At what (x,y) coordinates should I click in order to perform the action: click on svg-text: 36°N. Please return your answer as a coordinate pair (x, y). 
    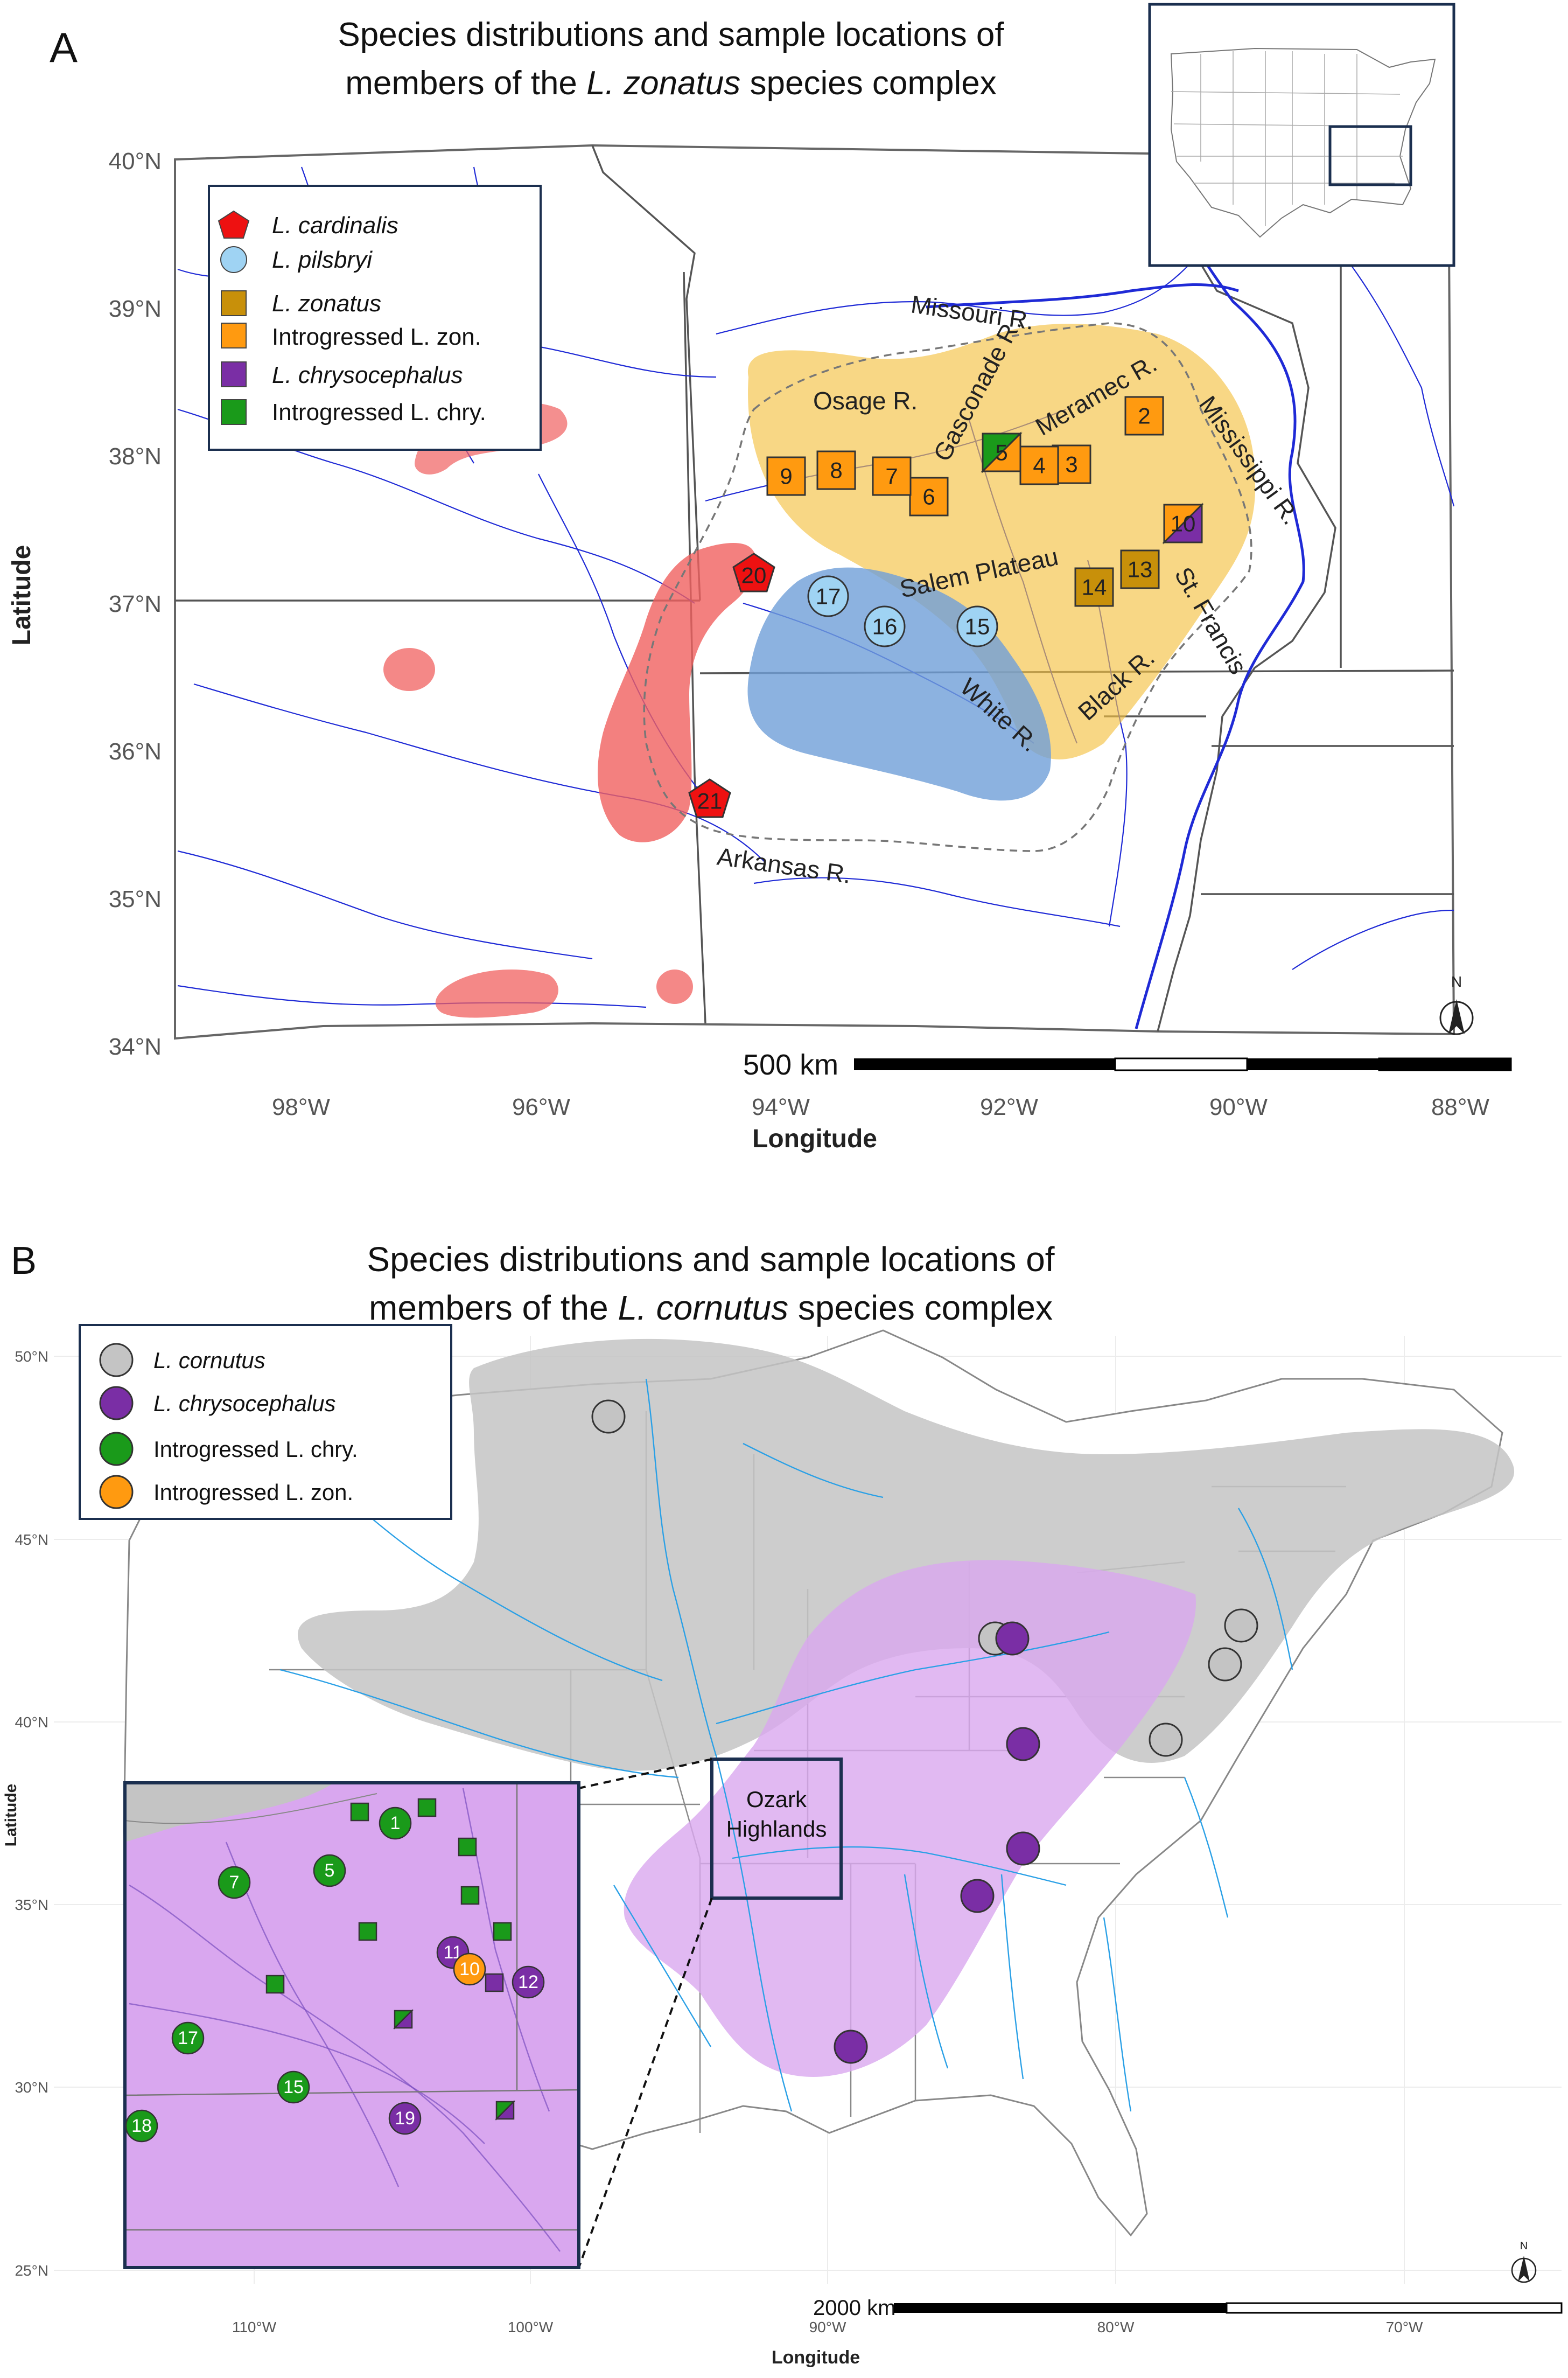
    Looking at the image, I should click on (135, 751).